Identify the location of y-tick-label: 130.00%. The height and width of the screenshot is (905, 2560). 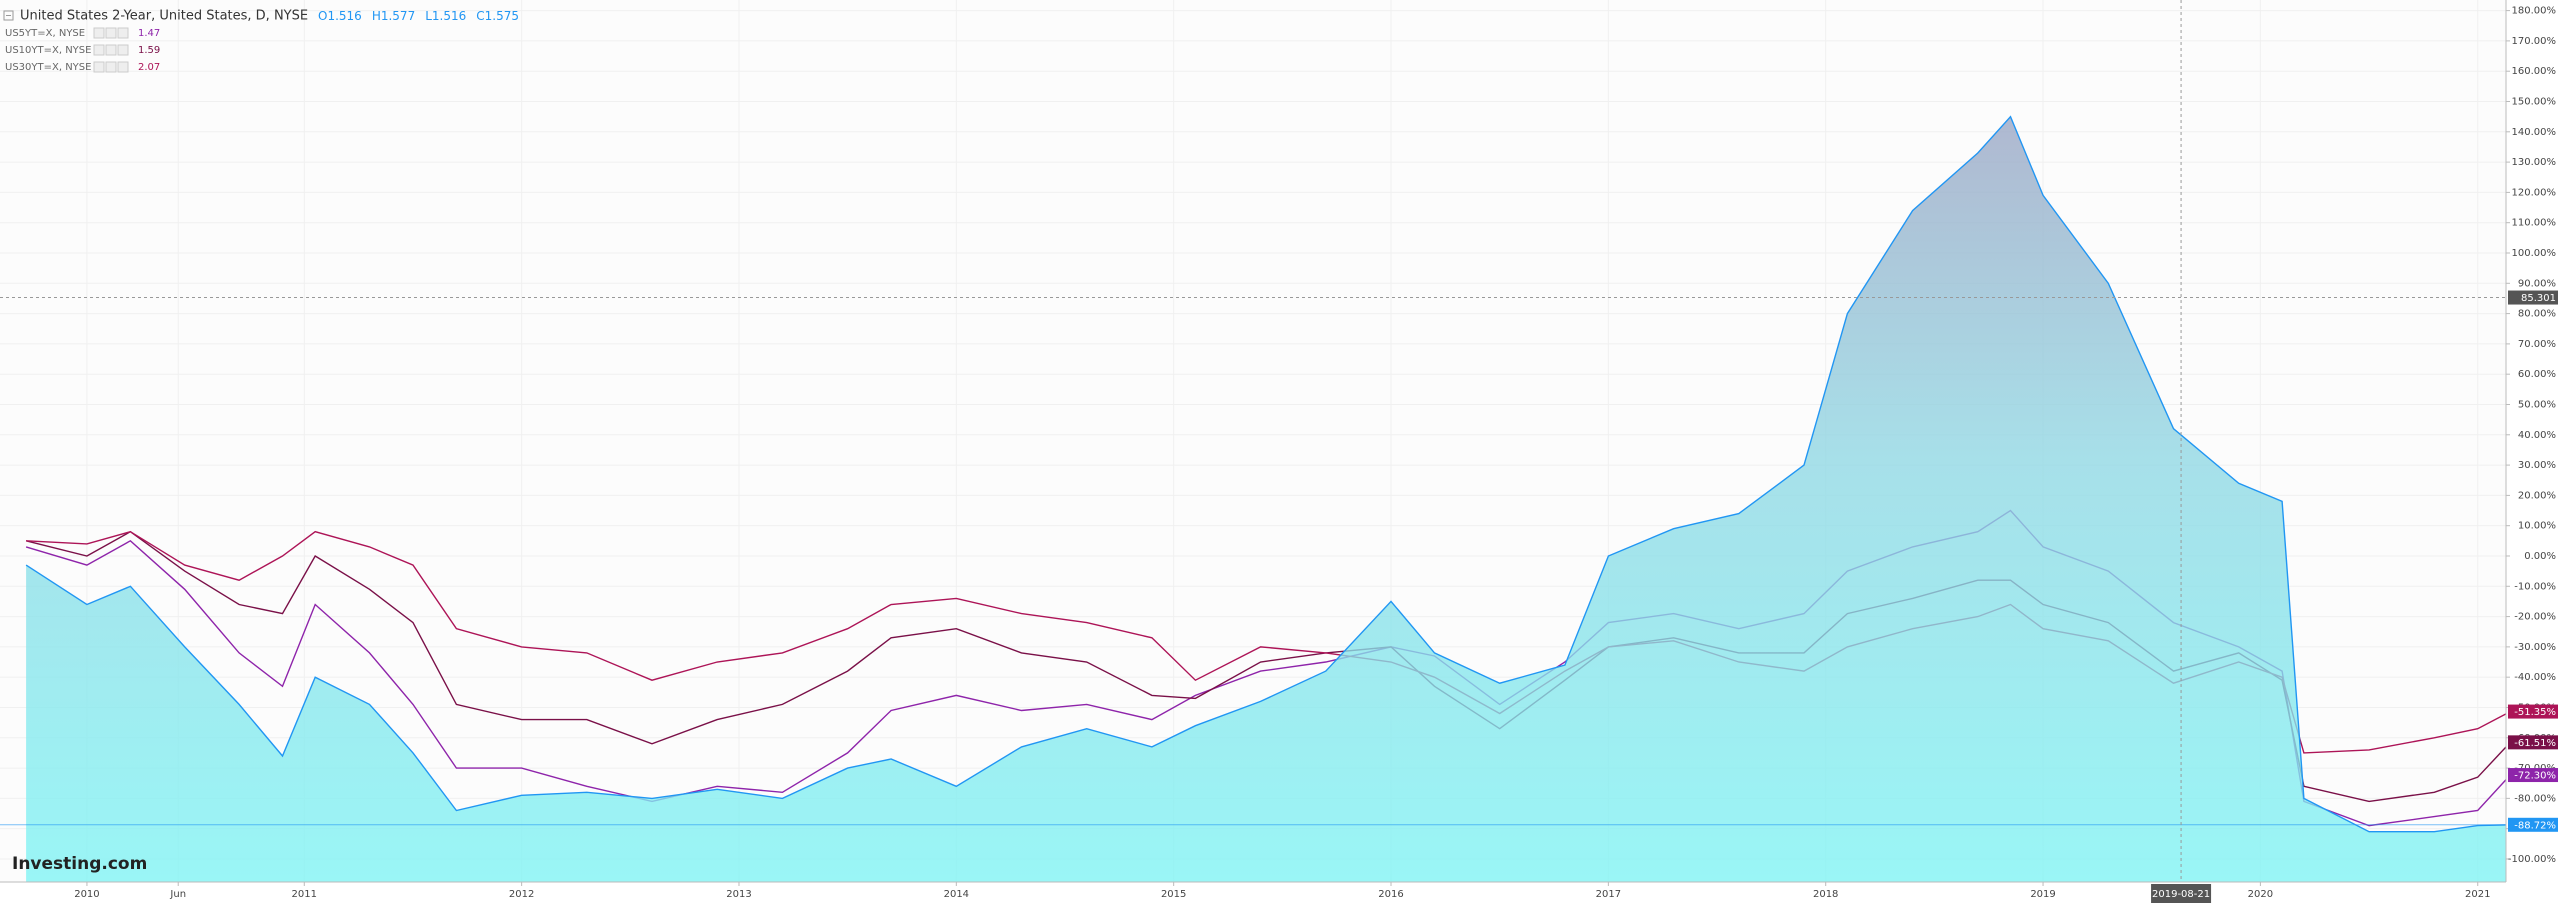
(2534, 162).